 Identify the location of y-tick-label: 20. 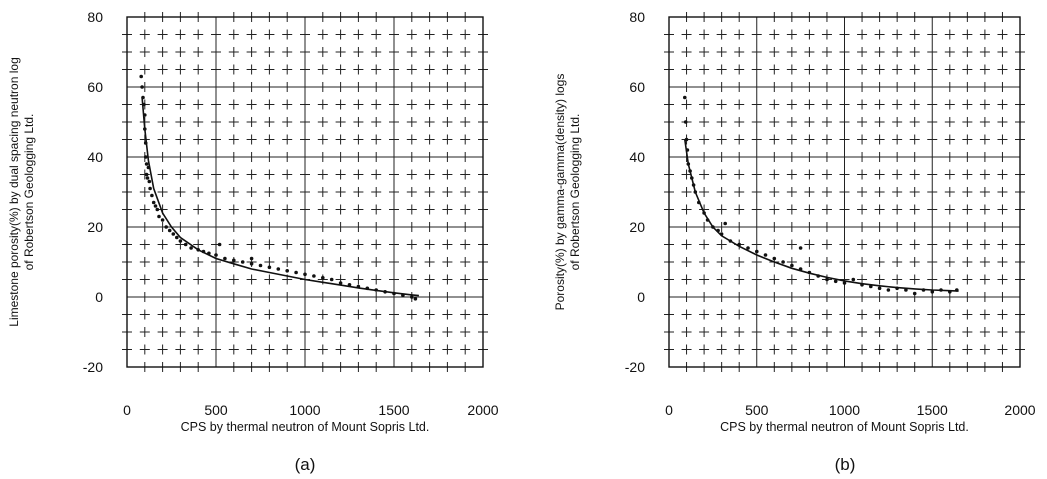
(637, 227).